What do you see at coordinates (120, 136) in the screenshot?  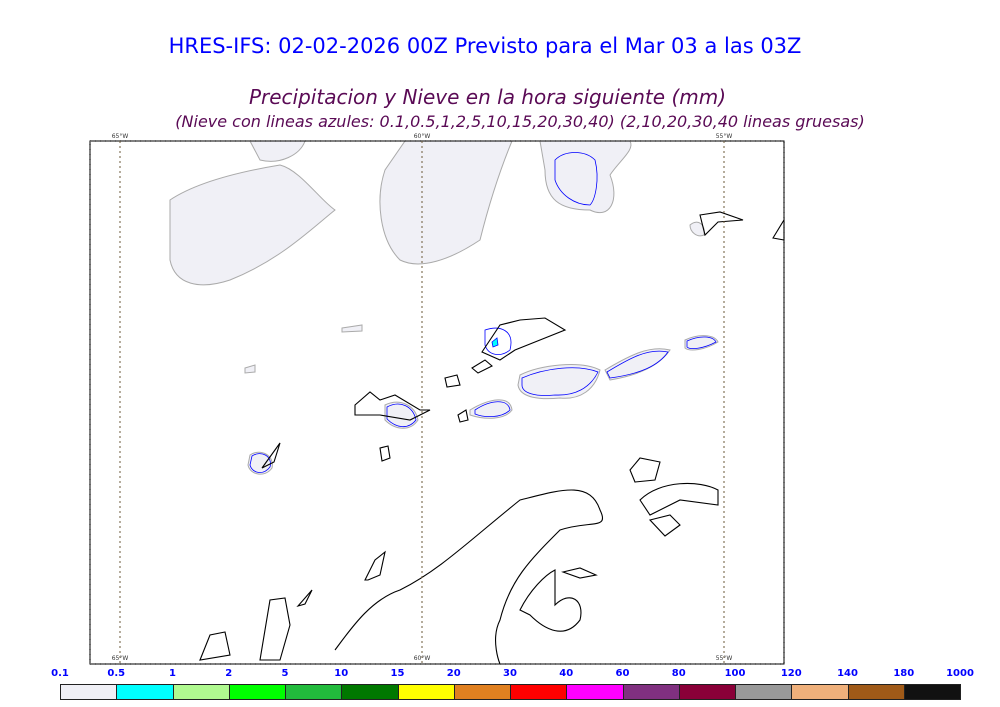 I see `lon-label-top: 65°W` at bounding box center [120, 136].